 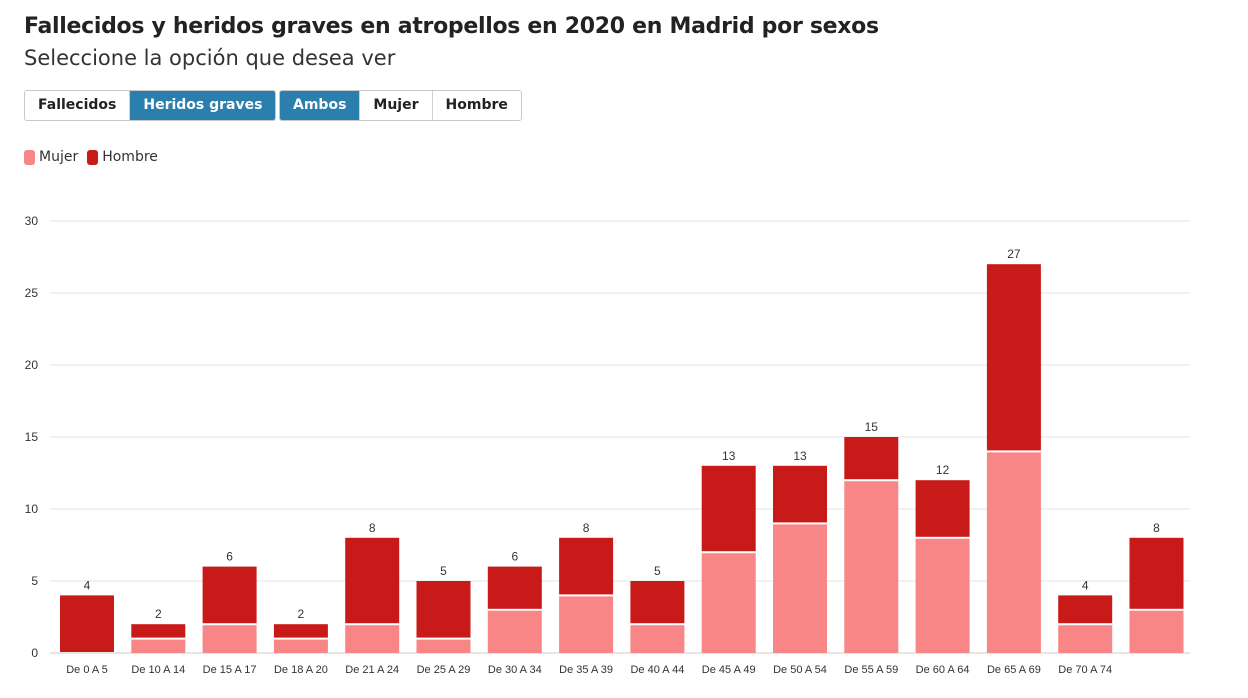 What do you see at coordinates (34, 581) in the screenshot?
I see `y-tick-label: 5` at bounding box center [34, 581].